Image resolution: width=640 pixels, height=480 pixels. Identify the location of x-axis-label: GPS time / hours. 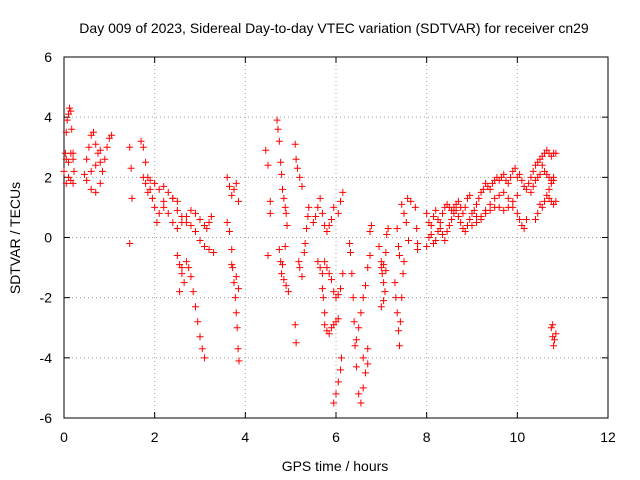
(335, 466).